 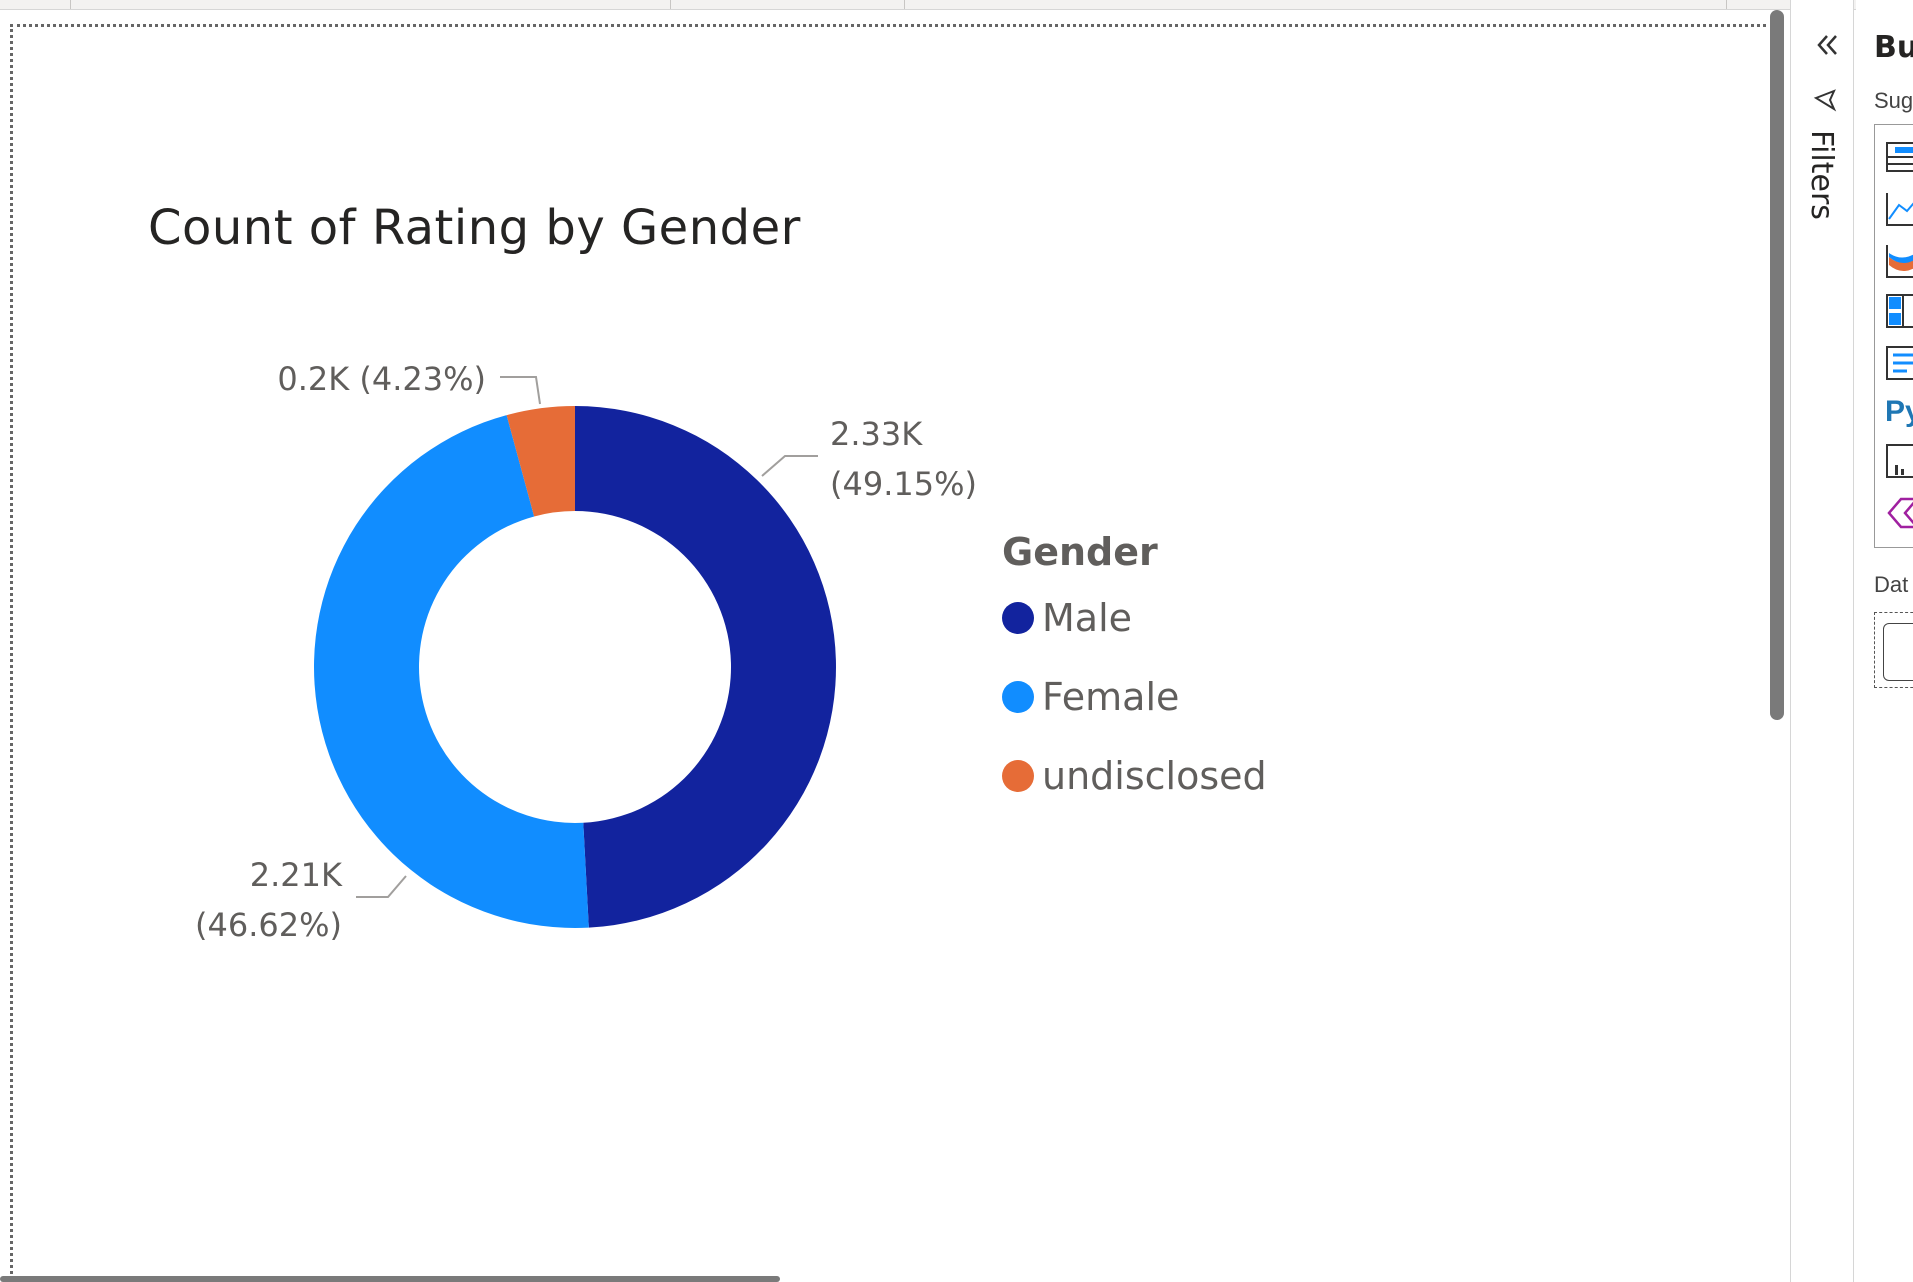 What do you see at coordinates (1899, 311) in the screenshot?
I see `matrix-visual-icon` at bounding box center [1899, 311].